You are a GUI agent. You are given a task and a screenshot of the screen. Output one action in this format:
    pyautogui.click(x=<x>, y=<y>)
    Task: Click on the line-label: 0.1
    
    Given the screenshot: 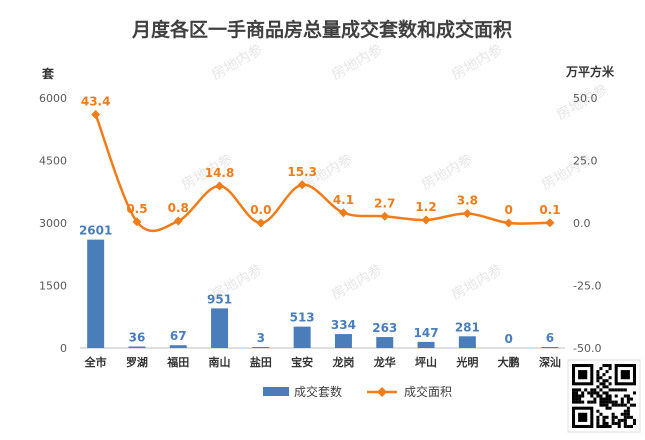 What is the action you would take?
    pyautogui.click(x=549, y=210)
    